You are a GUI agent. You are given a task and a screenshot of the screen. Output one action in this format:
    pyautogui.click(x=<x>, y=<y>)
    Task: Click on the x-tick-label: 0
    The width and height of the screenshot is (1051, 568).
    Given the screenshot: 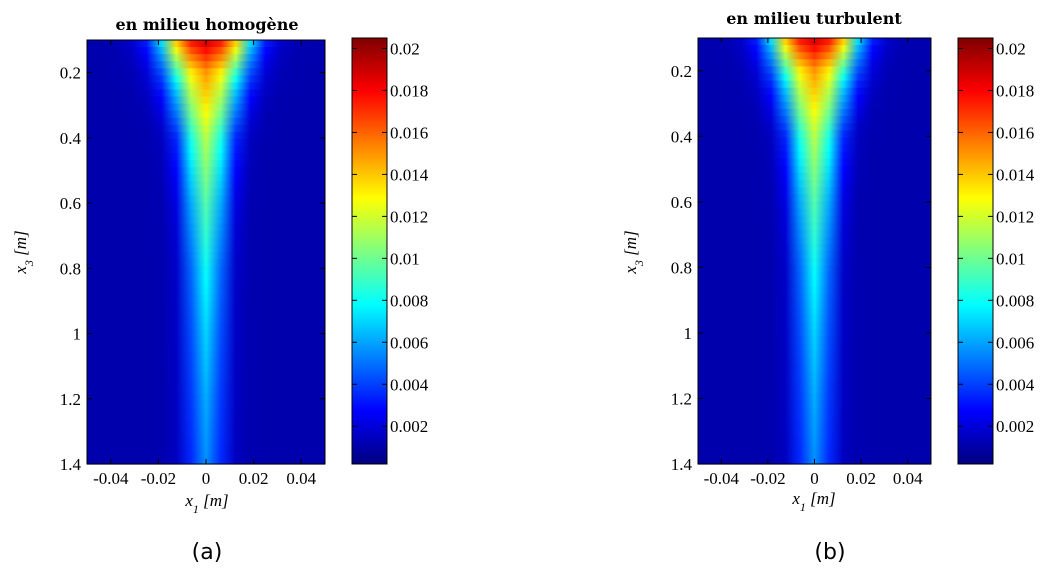 What is the action you would take?
    pyautogui.click(x=206, y=478)
    